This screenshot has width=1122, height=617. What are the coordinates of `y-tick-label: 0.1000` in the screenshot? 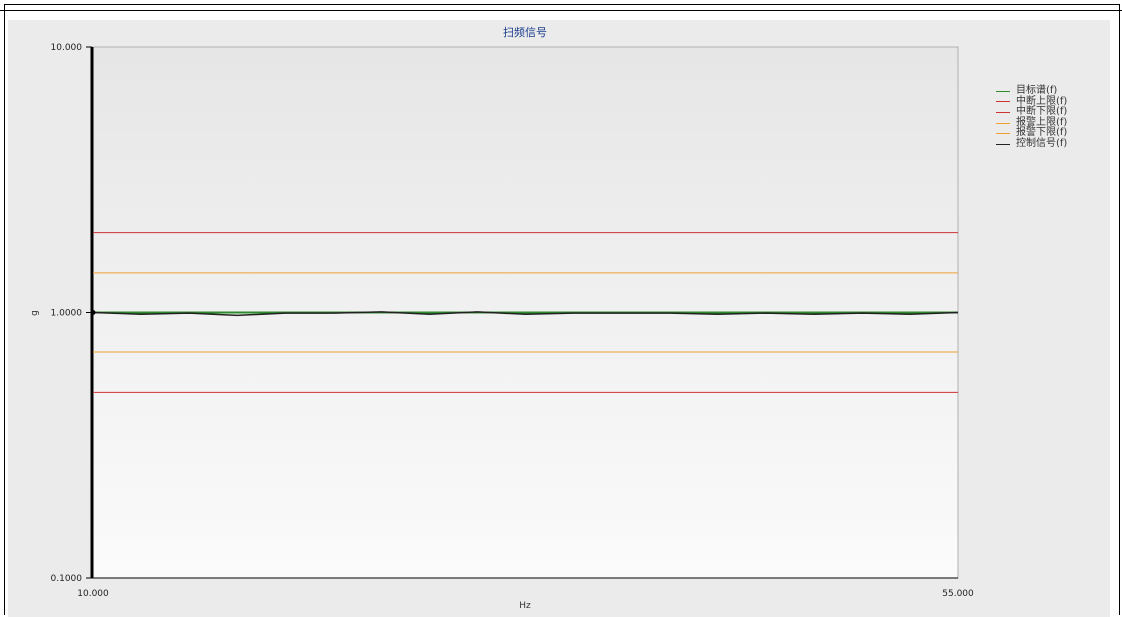 It's located at (67, 579).